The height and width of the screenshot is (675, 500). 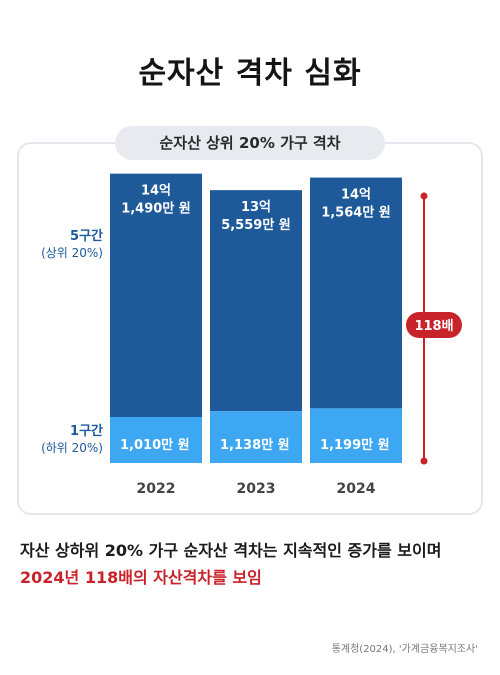 I want to click on bottom-group-label: 1구간, so click(x=86, y=431).